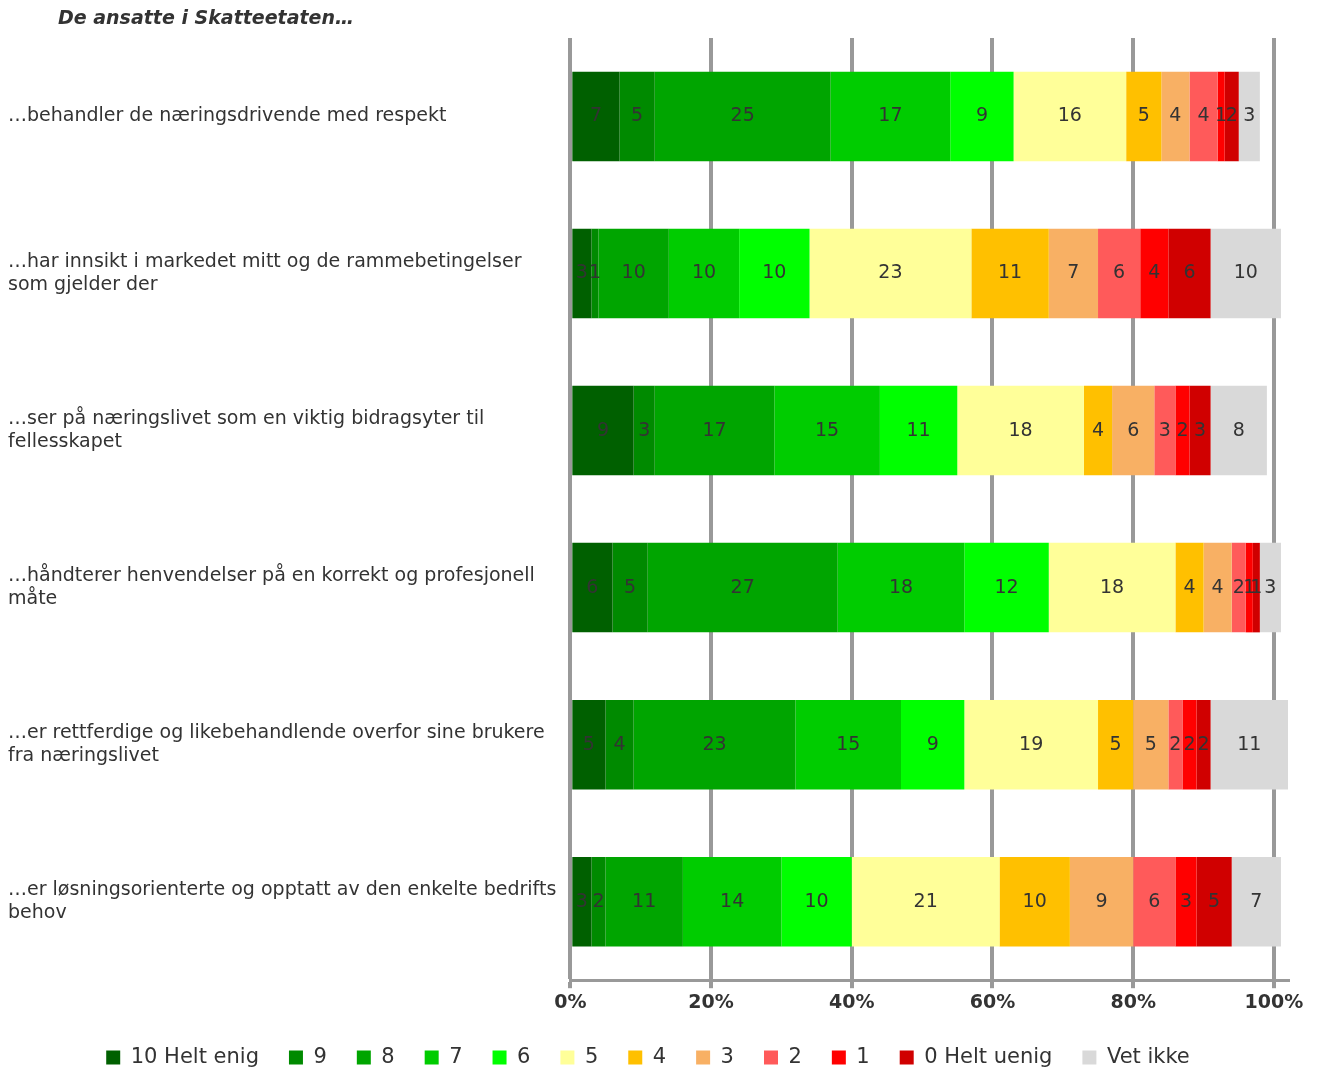 The image size is (1326, 1089). I want to click on data-label: 8, so click(1238, 428).